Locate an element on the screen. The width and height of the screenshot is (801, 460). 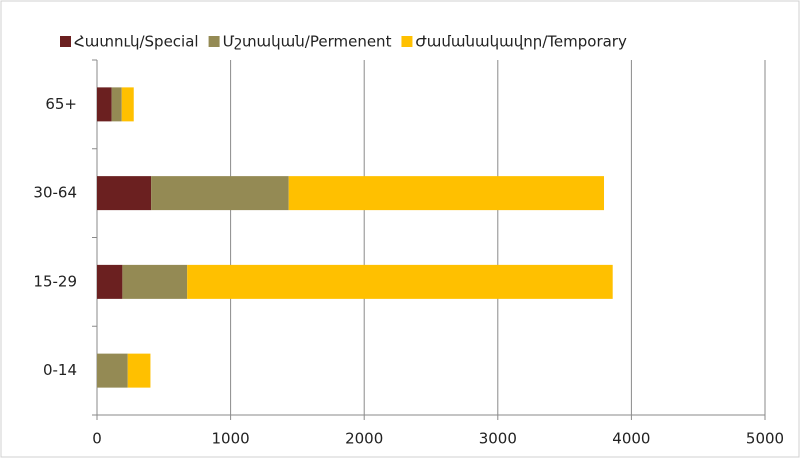
x-tick-label: 4000 is located at coordinates (631, 439).